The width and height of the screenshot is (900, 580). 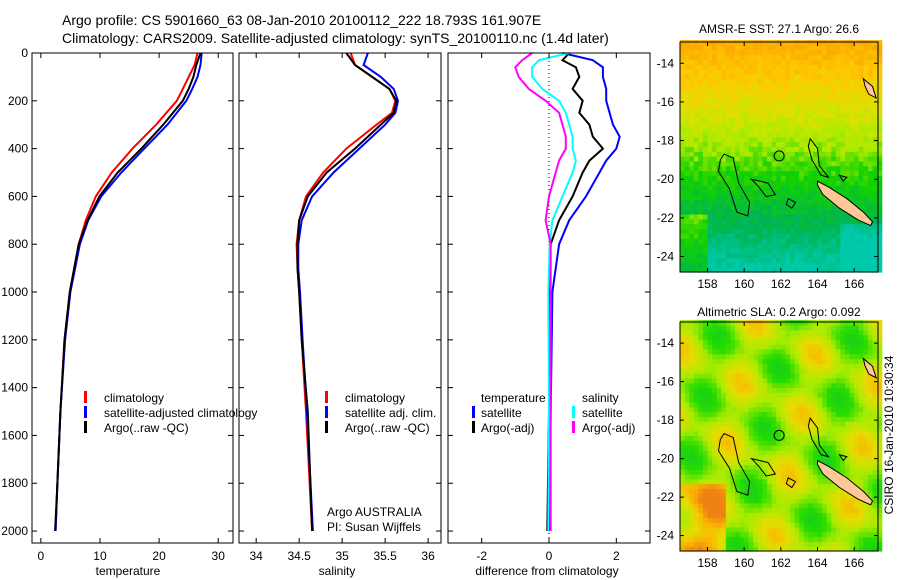 What do you see at coordinates (573, 412) in the screenshot?
I see `legend-swatch-sal-satellite` at bounding box center [573, 412].